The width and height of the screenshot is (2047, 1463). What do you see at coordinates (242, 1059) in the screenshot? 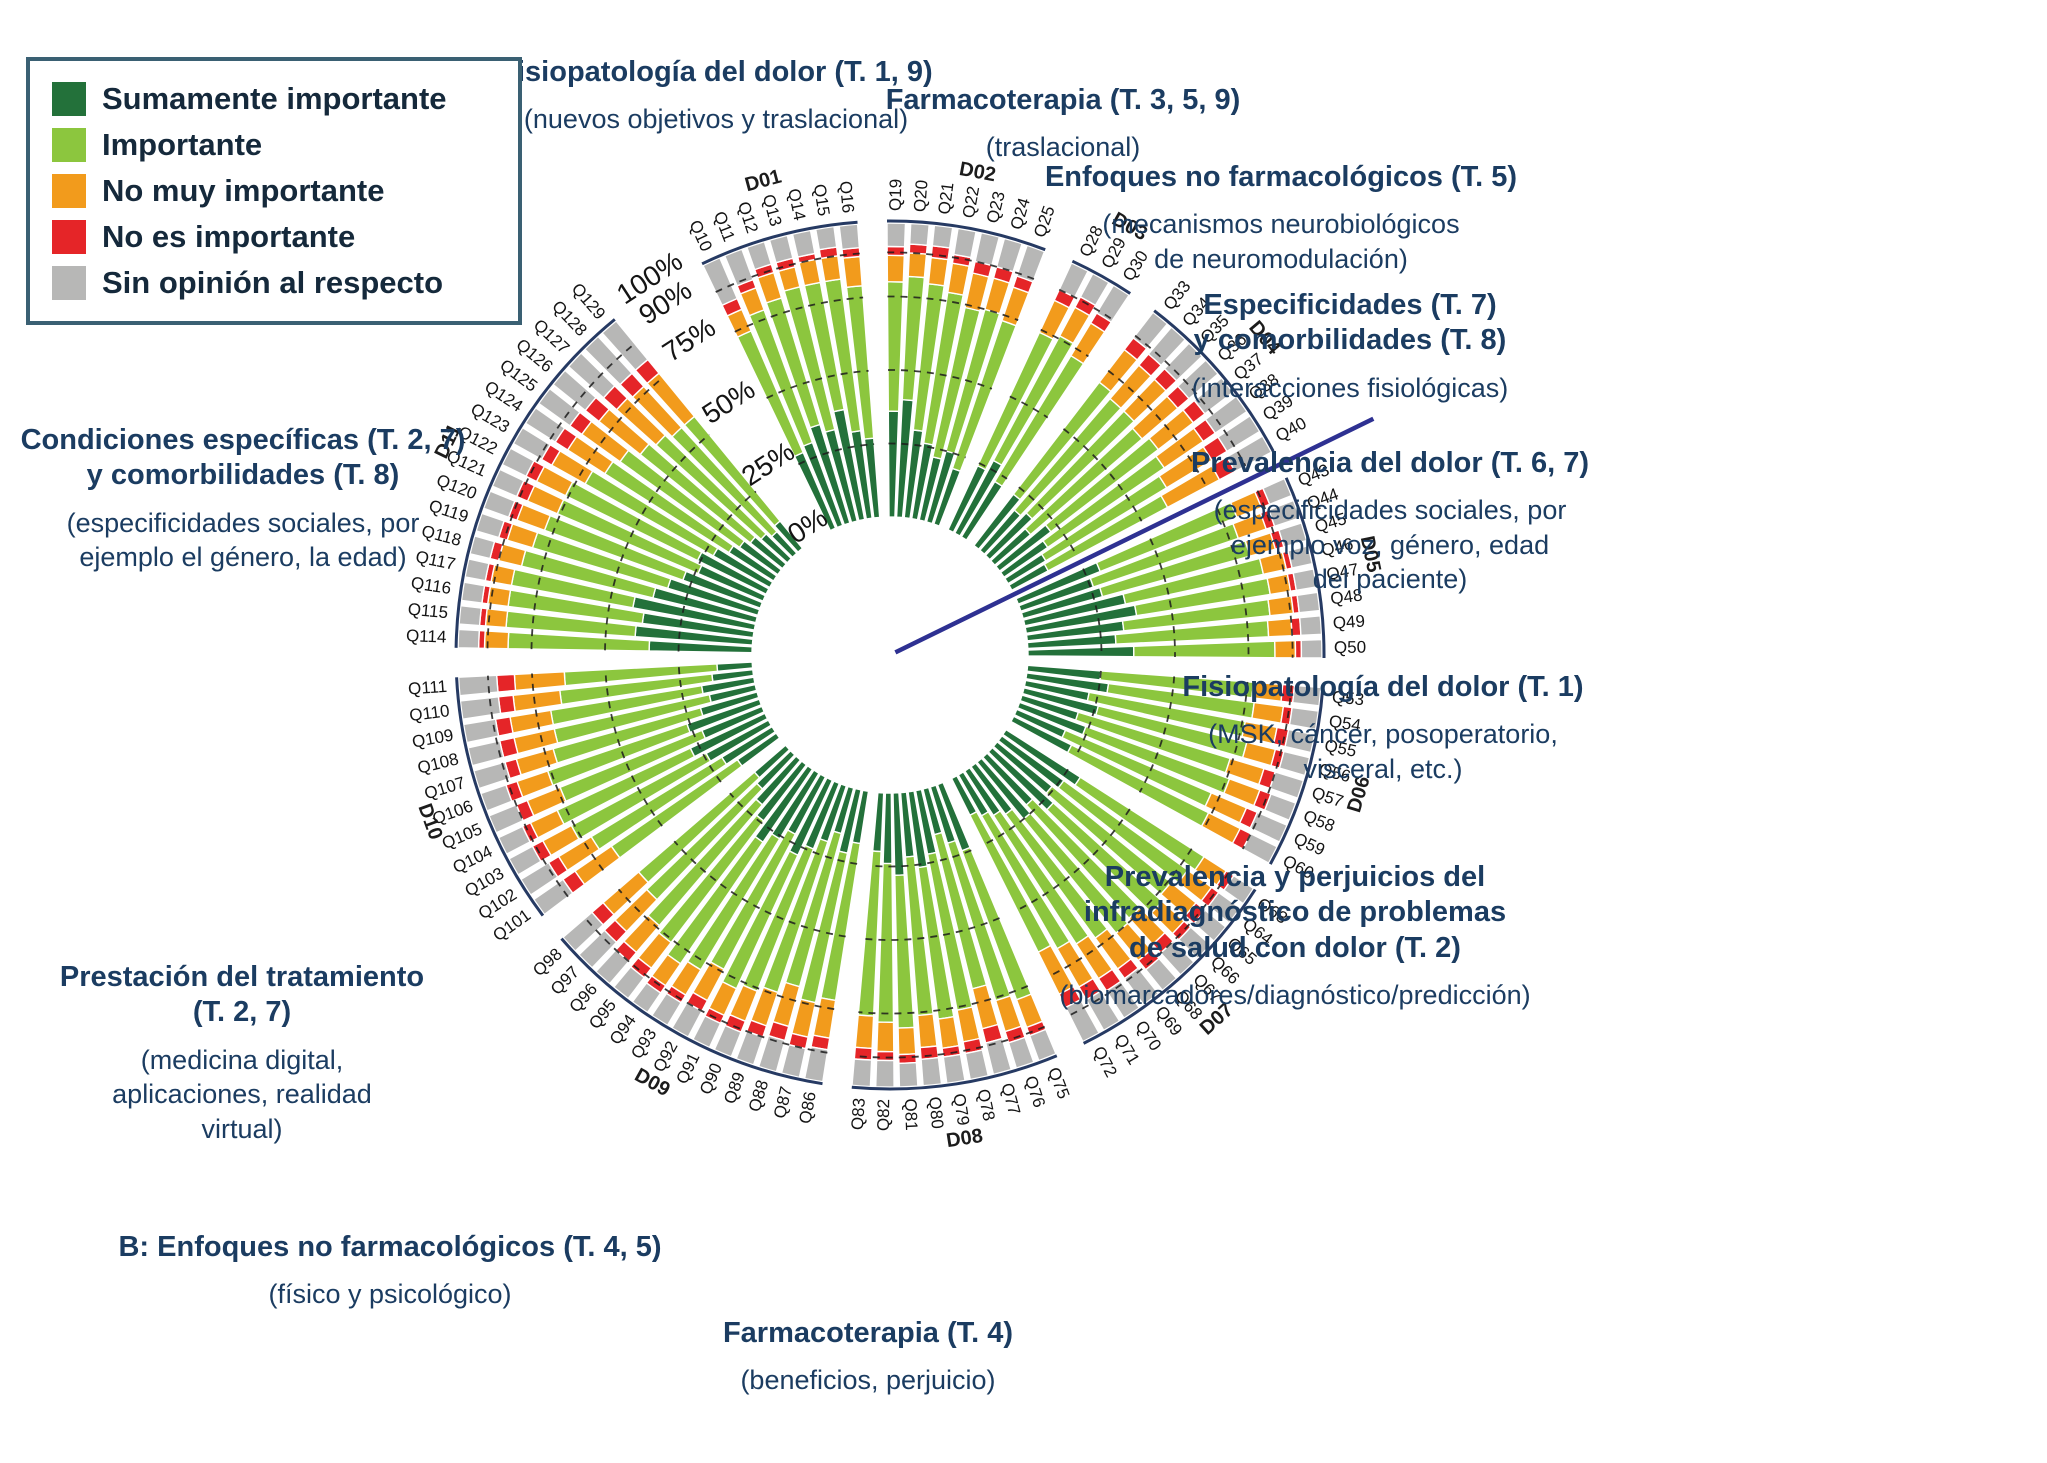
I see `annotation-subtitle-line: (medicina digital,` at bounding box center [242, 1059].